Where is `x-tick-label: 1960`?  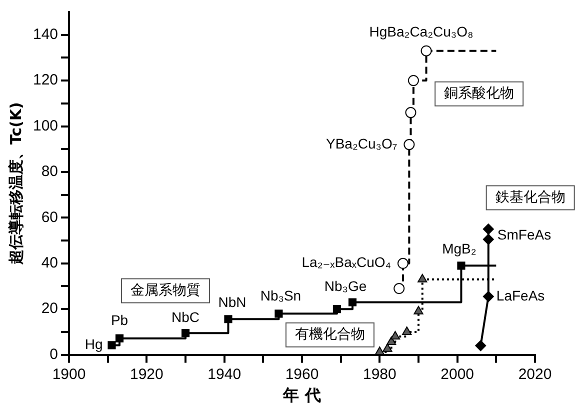 x-tick-label: 1960 is located at coordinates (302, 374).